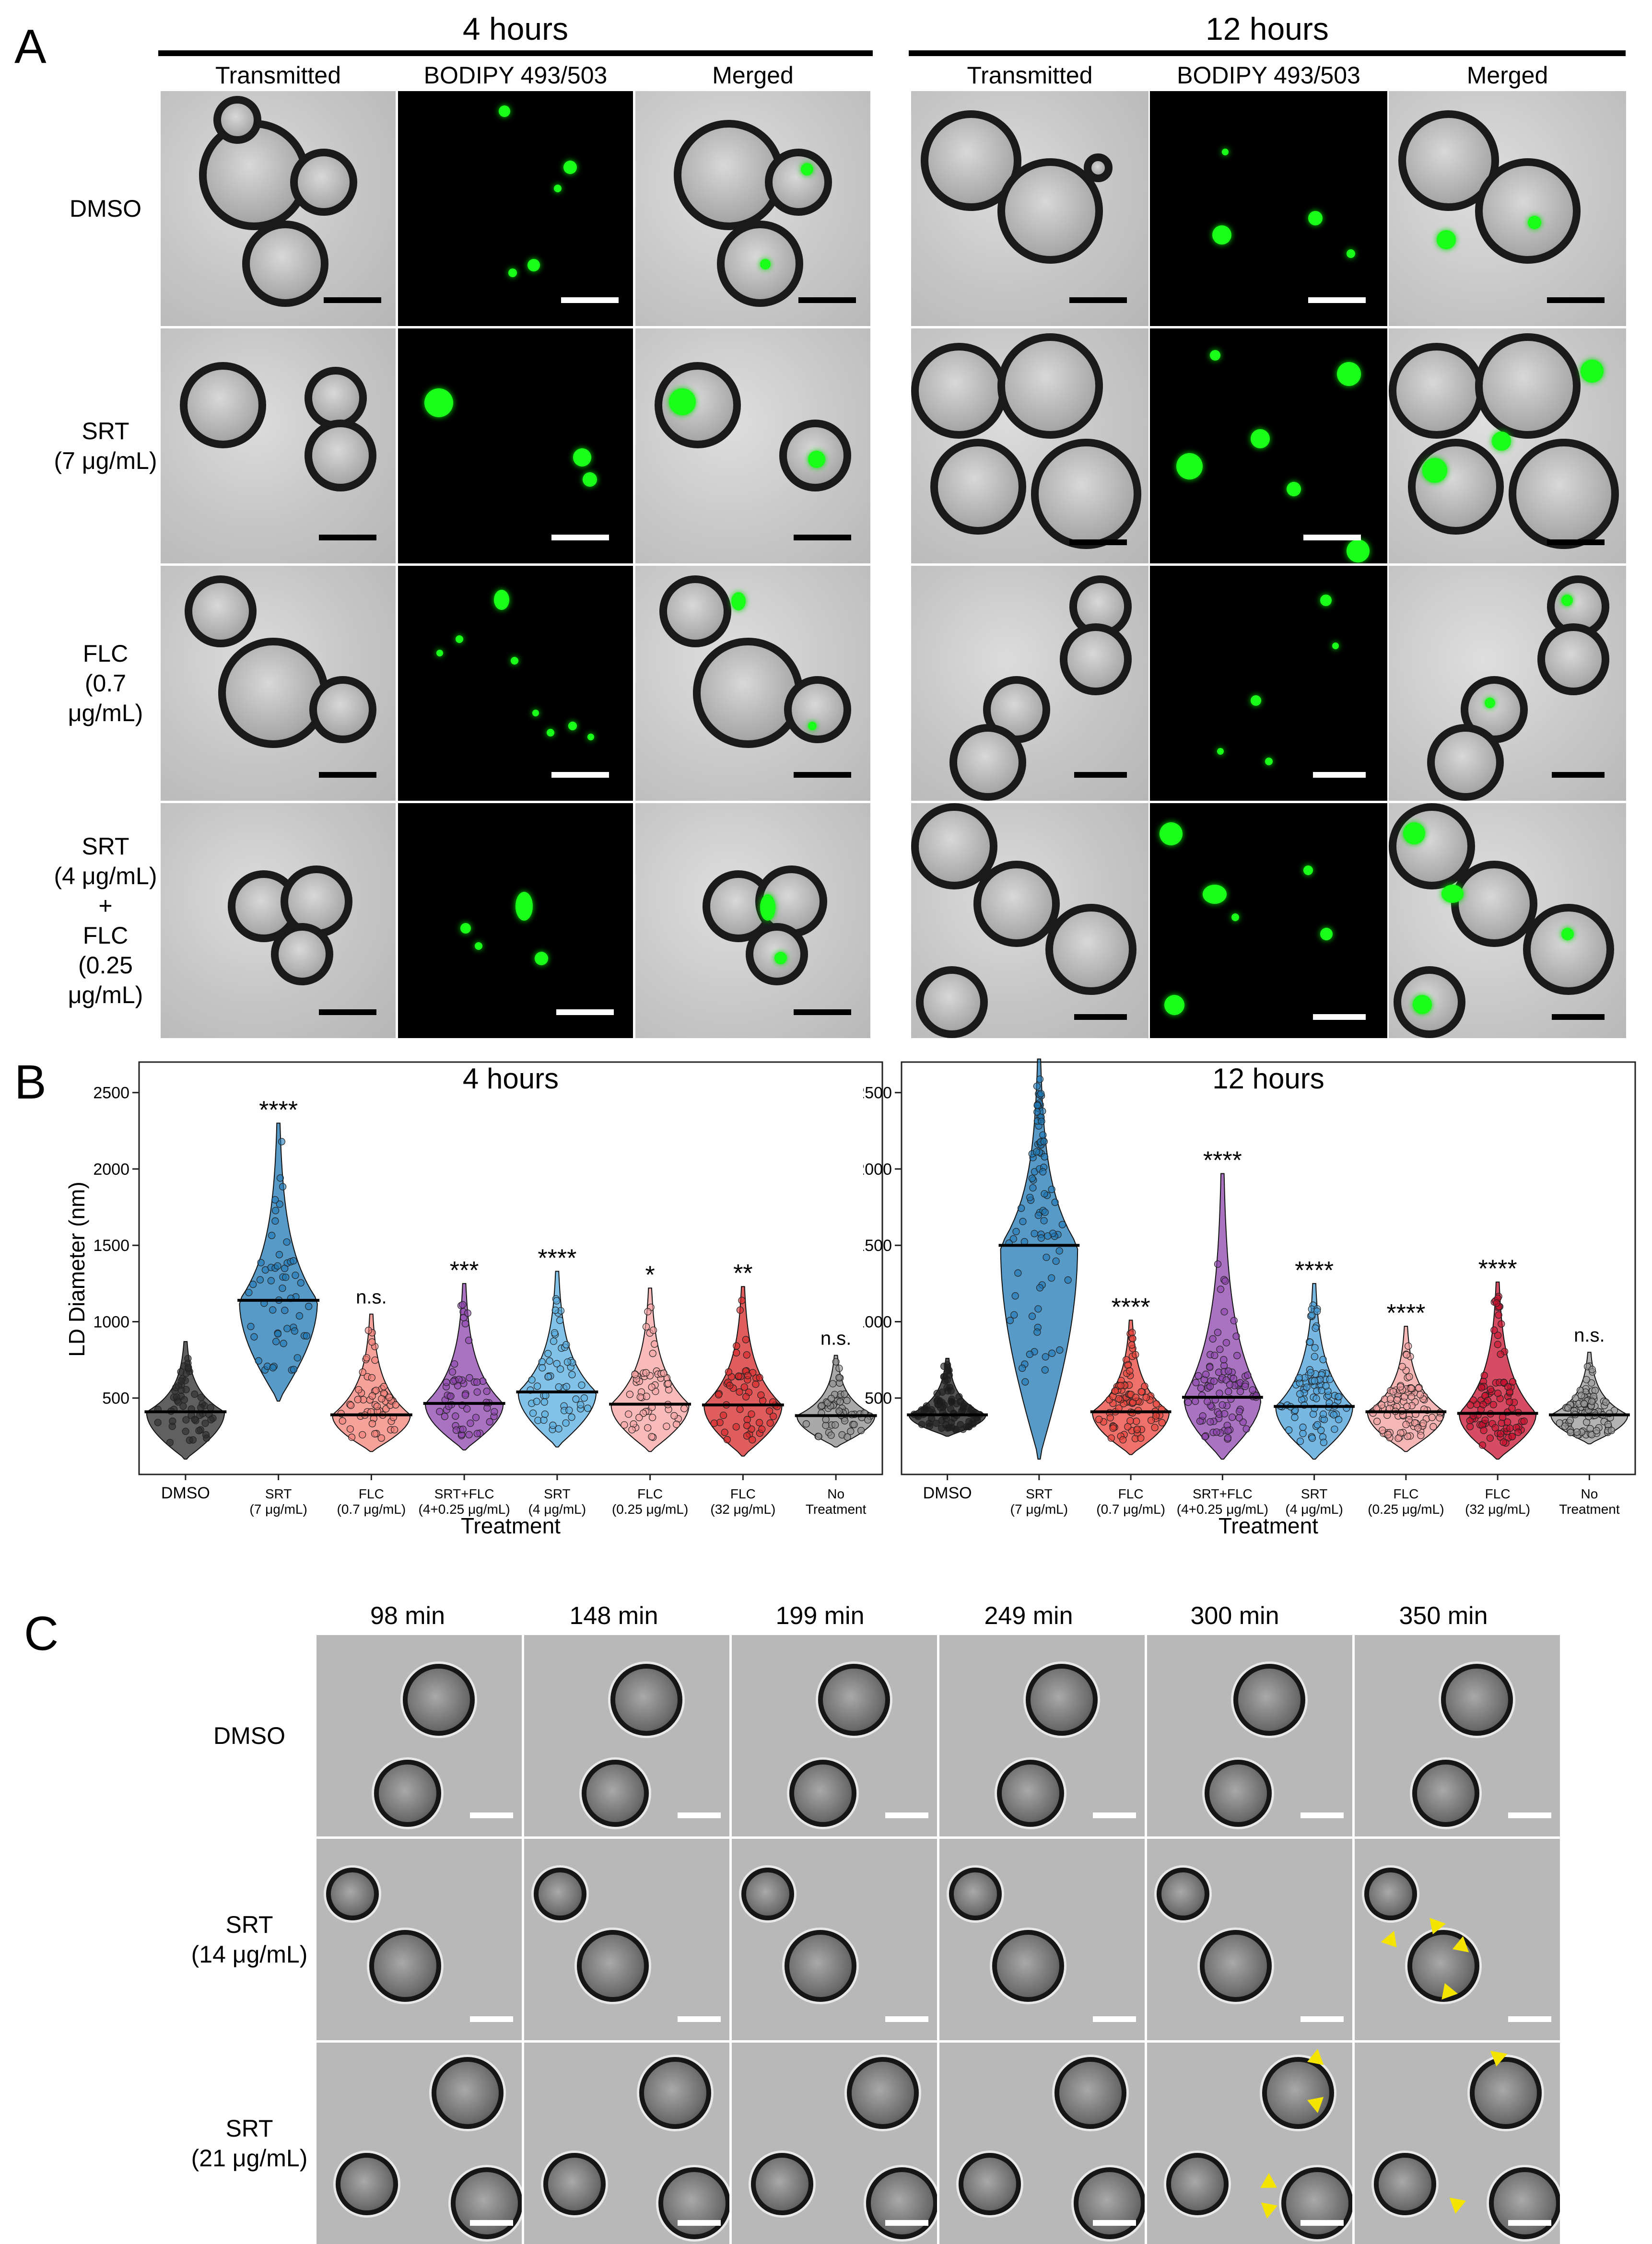  What do you see at coordinates (877, 1169) in the screenshot?
I see `y-tick-label: 2000` at bounding box center [877, 1169].